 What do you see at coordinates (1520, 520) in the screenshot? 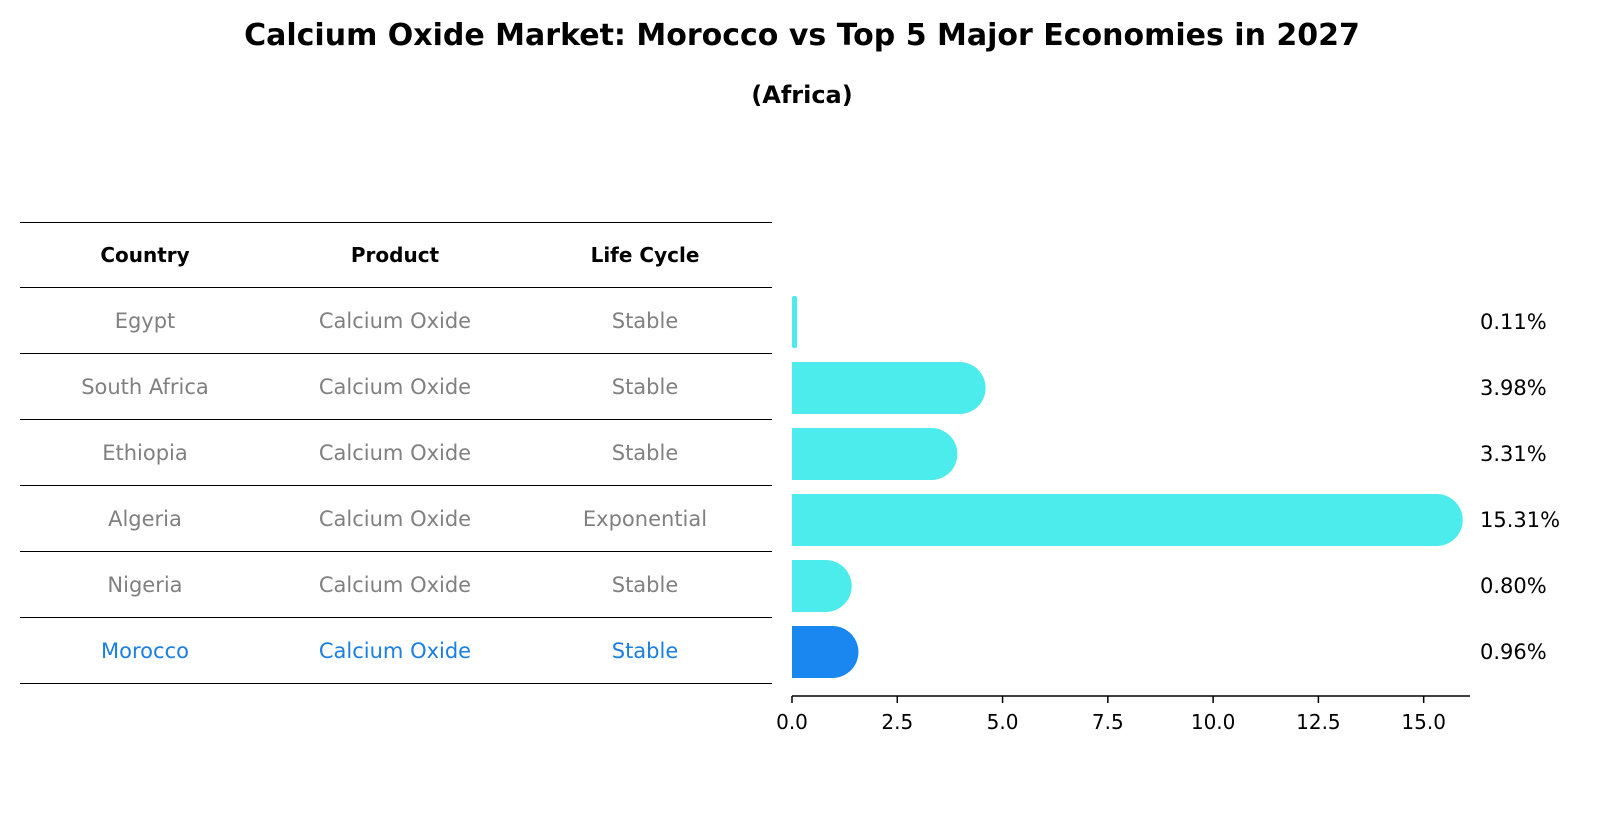
I see `value-label: 15.31%` at bounding box center [1520, 520].